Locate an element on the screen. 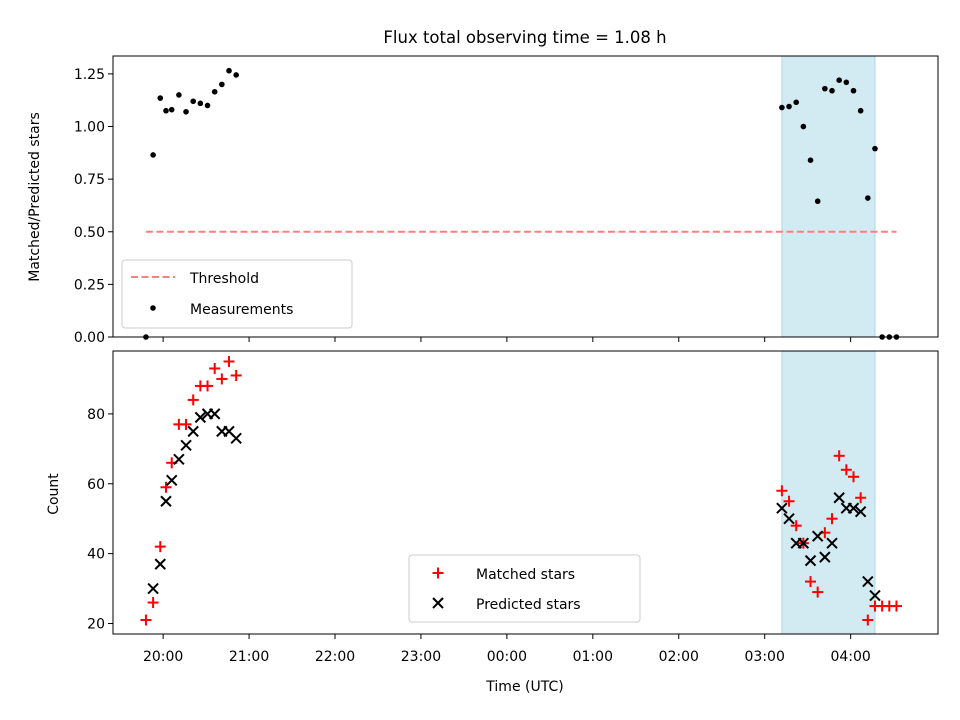 This screenshot has height=720, width=960. predicted-legend-swatch is located at coordinates (438, 603).